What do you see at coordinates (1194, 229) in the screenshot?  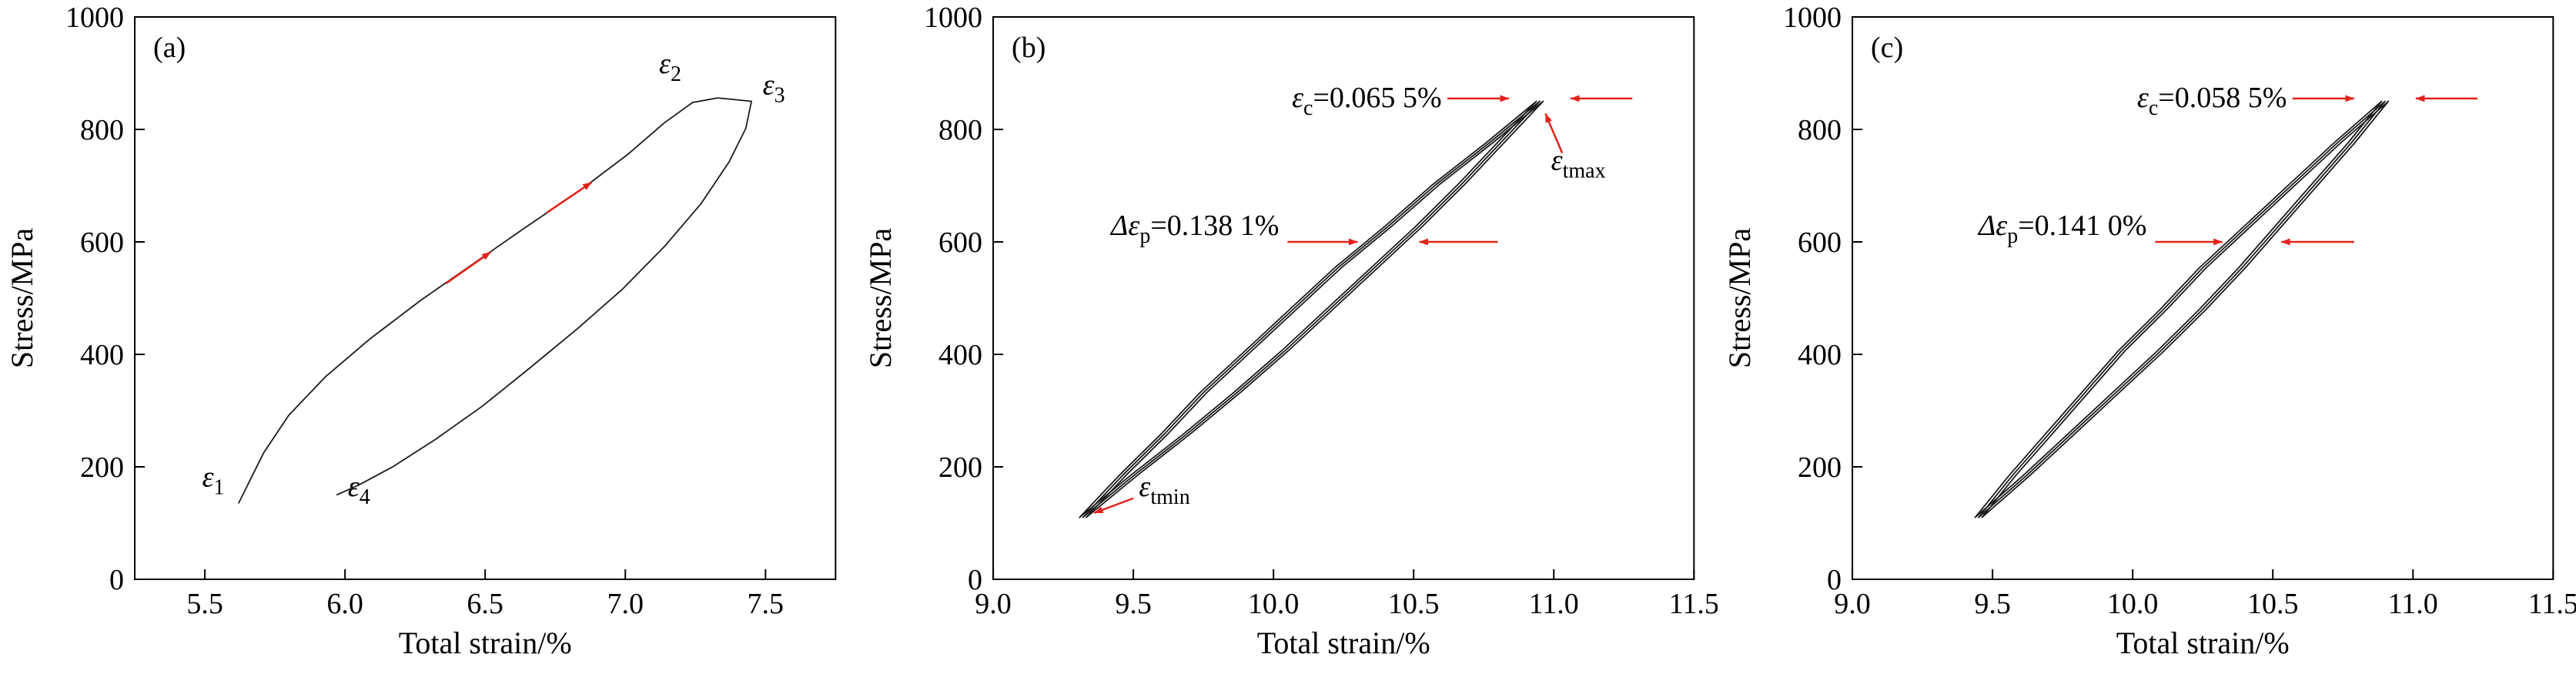 I see `annotation-label: Δεp=0.138 1%` at bounding box center [1194, 229].